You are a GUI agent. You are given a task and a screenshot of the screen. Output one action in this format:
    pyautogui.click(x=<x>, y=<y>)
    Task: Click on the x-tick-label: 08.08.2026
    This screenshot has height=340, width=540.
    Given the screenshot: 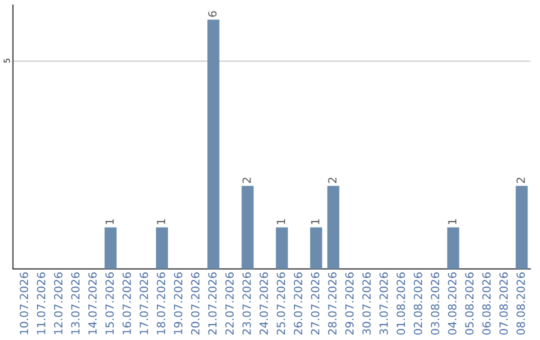 What is the action you would take?
    pyautogui.click(x=520, y=303)
    